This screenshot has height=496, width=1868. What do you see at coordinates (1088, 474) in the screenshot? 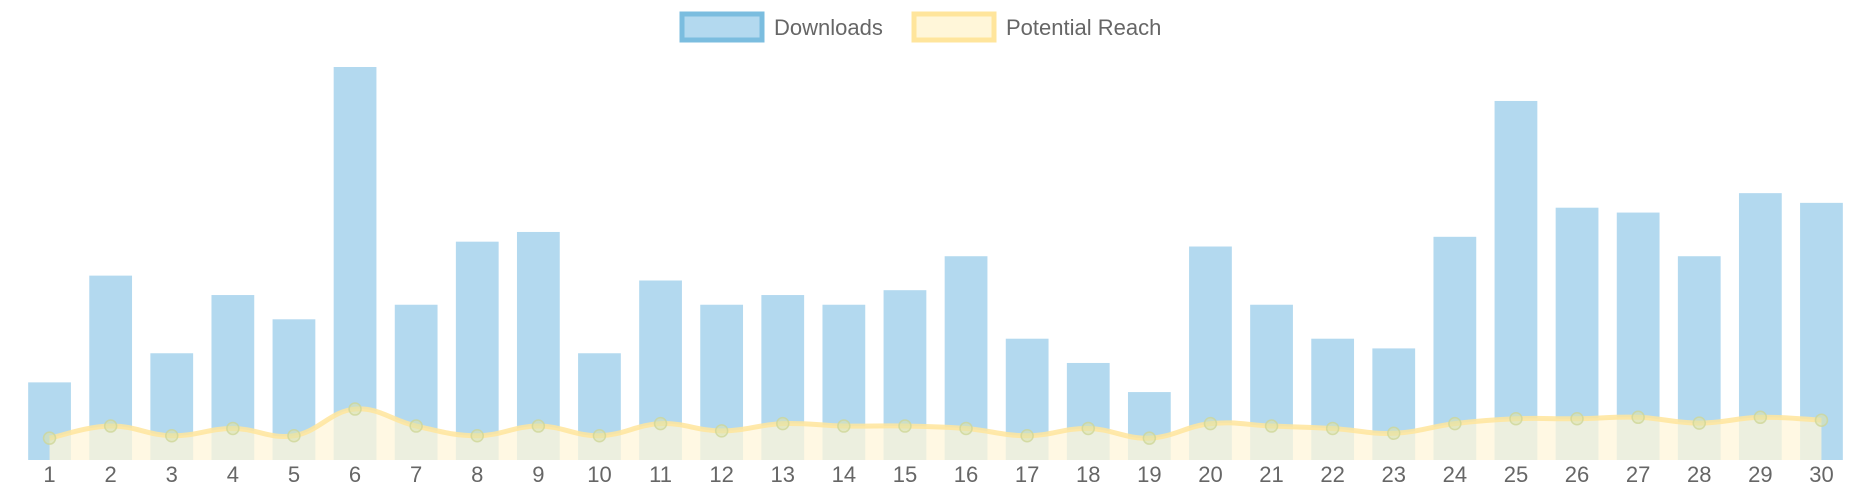
I see `x-tick-label-18: 18` at bounding box center [1088, 474].